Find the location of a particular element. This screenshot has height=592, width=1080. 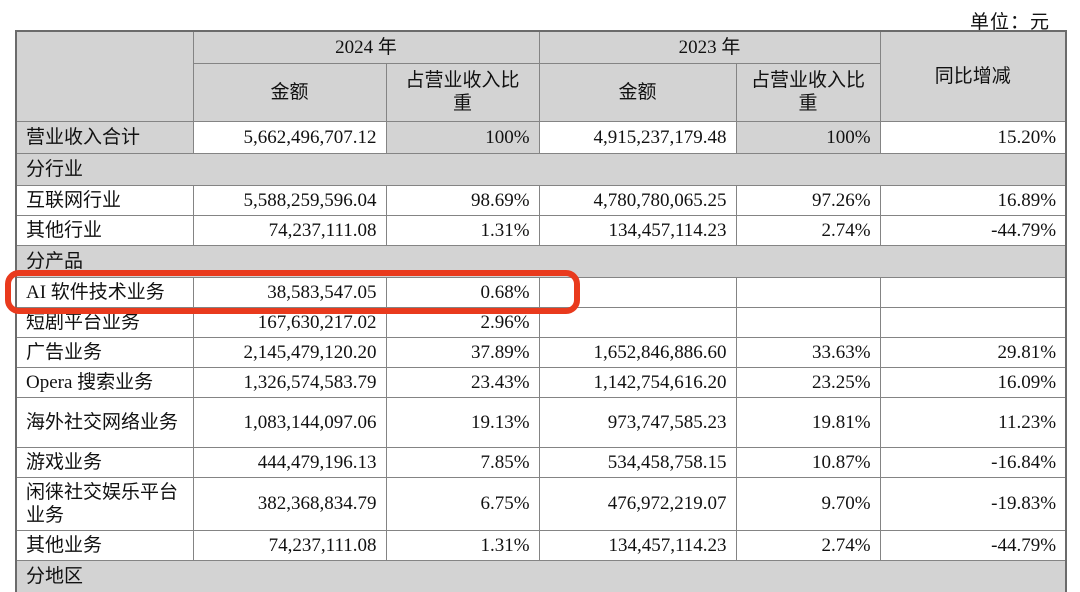

yoy-change-header: 同比增减 is located at coordinates (973, 76).